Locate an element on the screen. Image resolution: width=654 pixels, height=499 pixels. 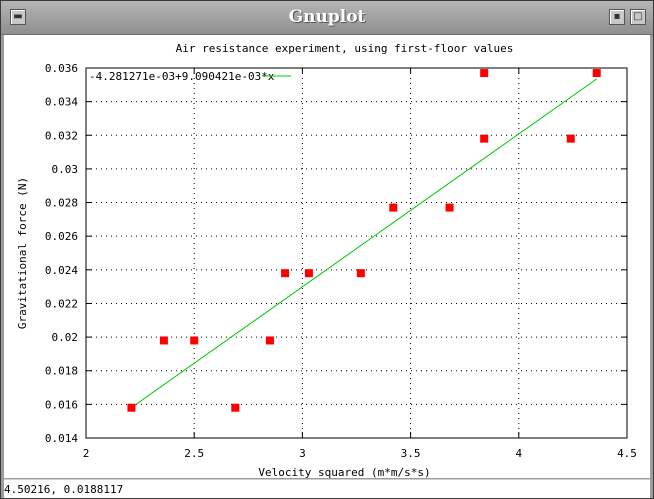
y-tick-label: 0.028 is located at coordinates (61, 203).